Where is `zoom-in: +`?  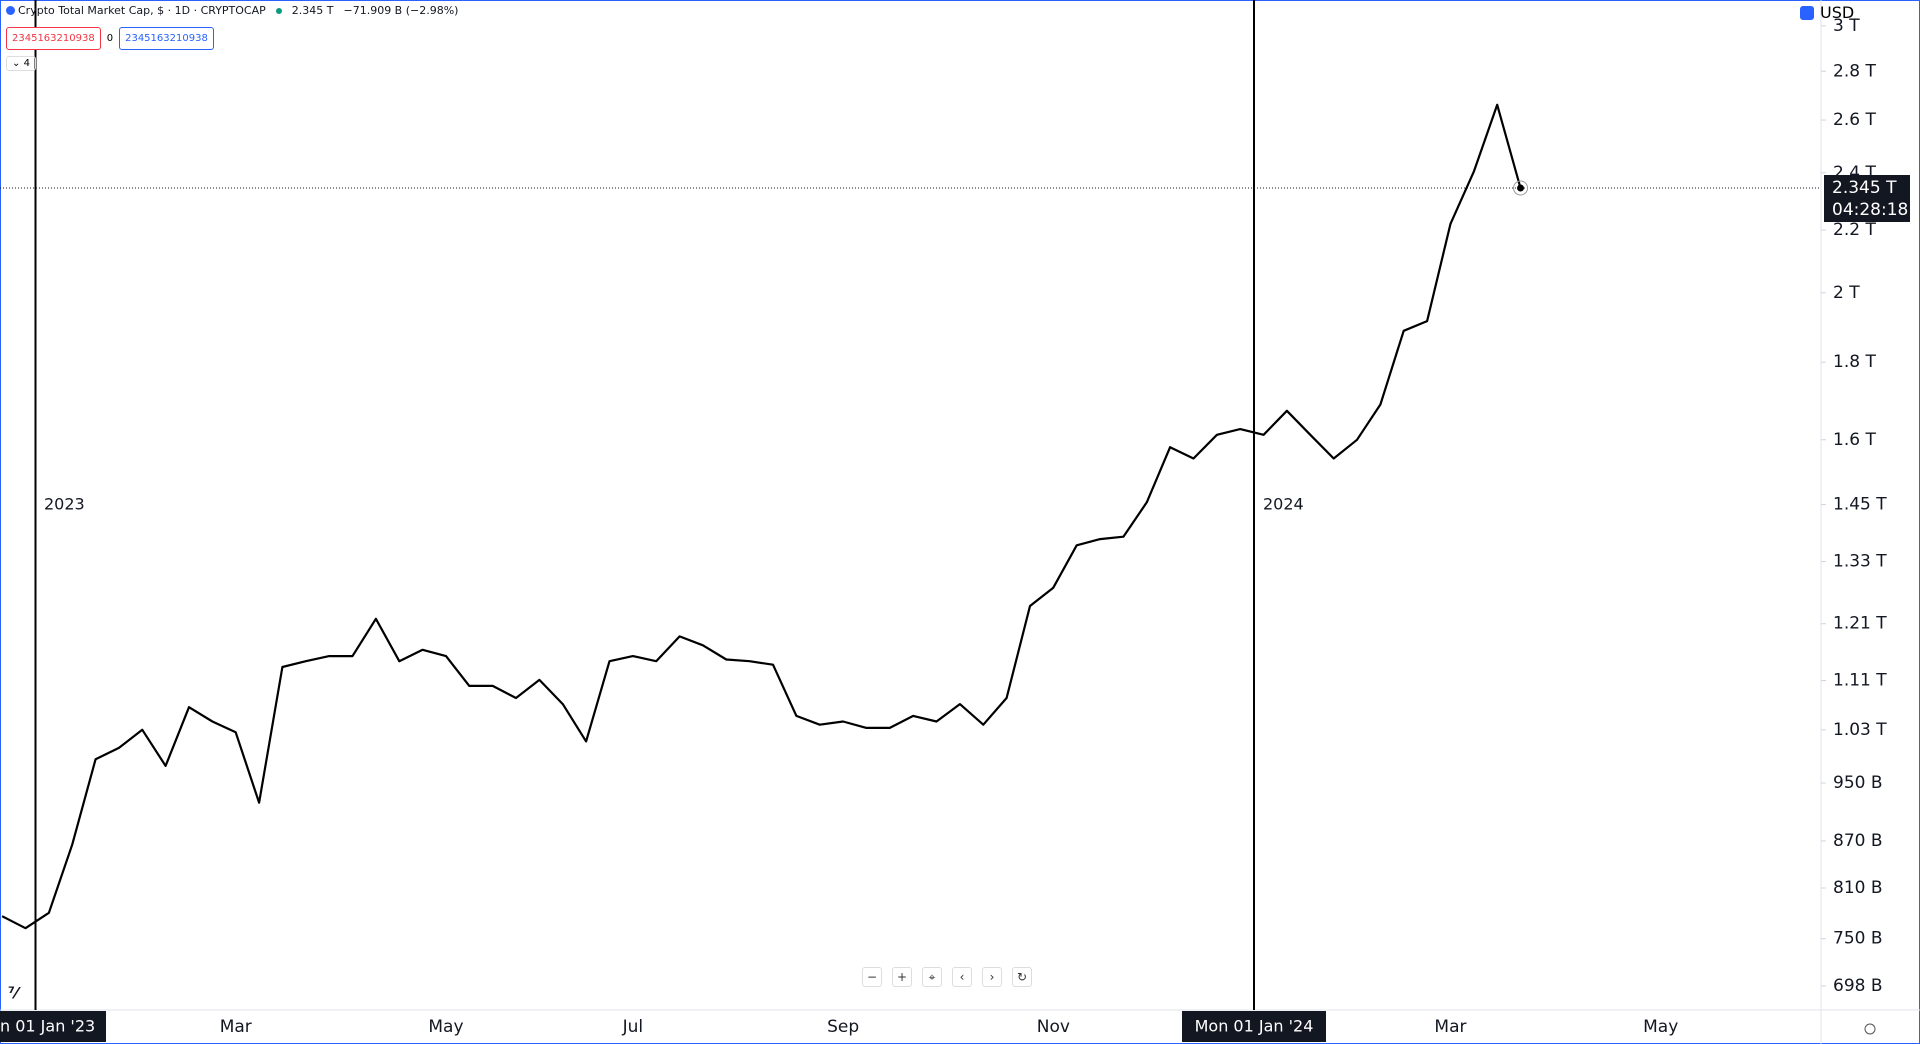
zoom-in: + is located at coordinates (902, 977).